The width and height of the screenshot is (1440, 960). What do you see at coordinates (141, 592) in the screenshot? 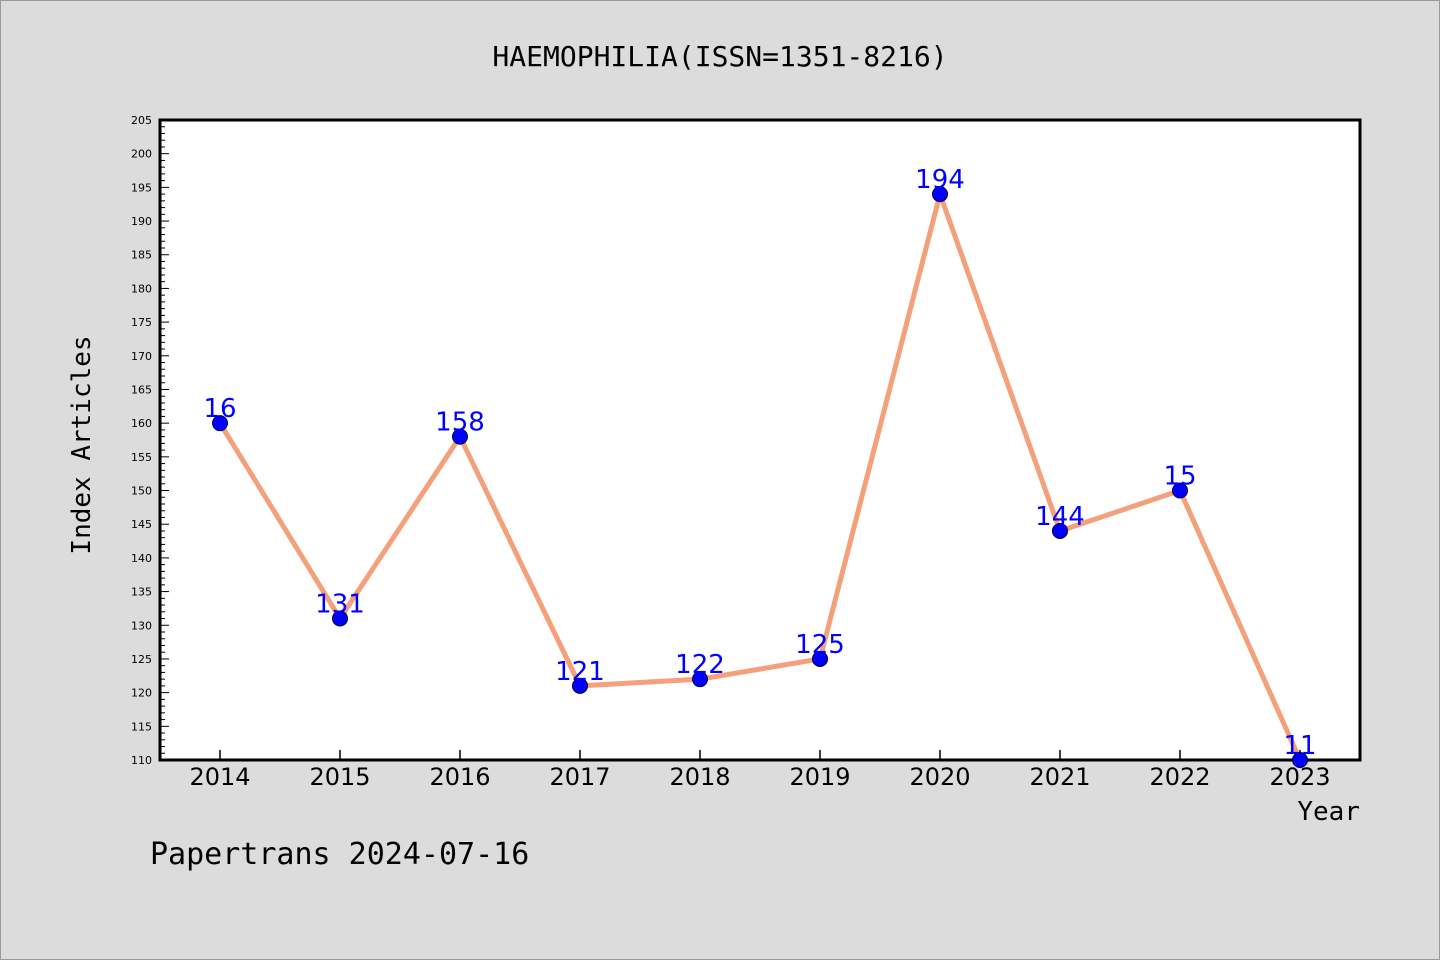
I see `y-tick-label: 135` at bounding box center [141, 592].